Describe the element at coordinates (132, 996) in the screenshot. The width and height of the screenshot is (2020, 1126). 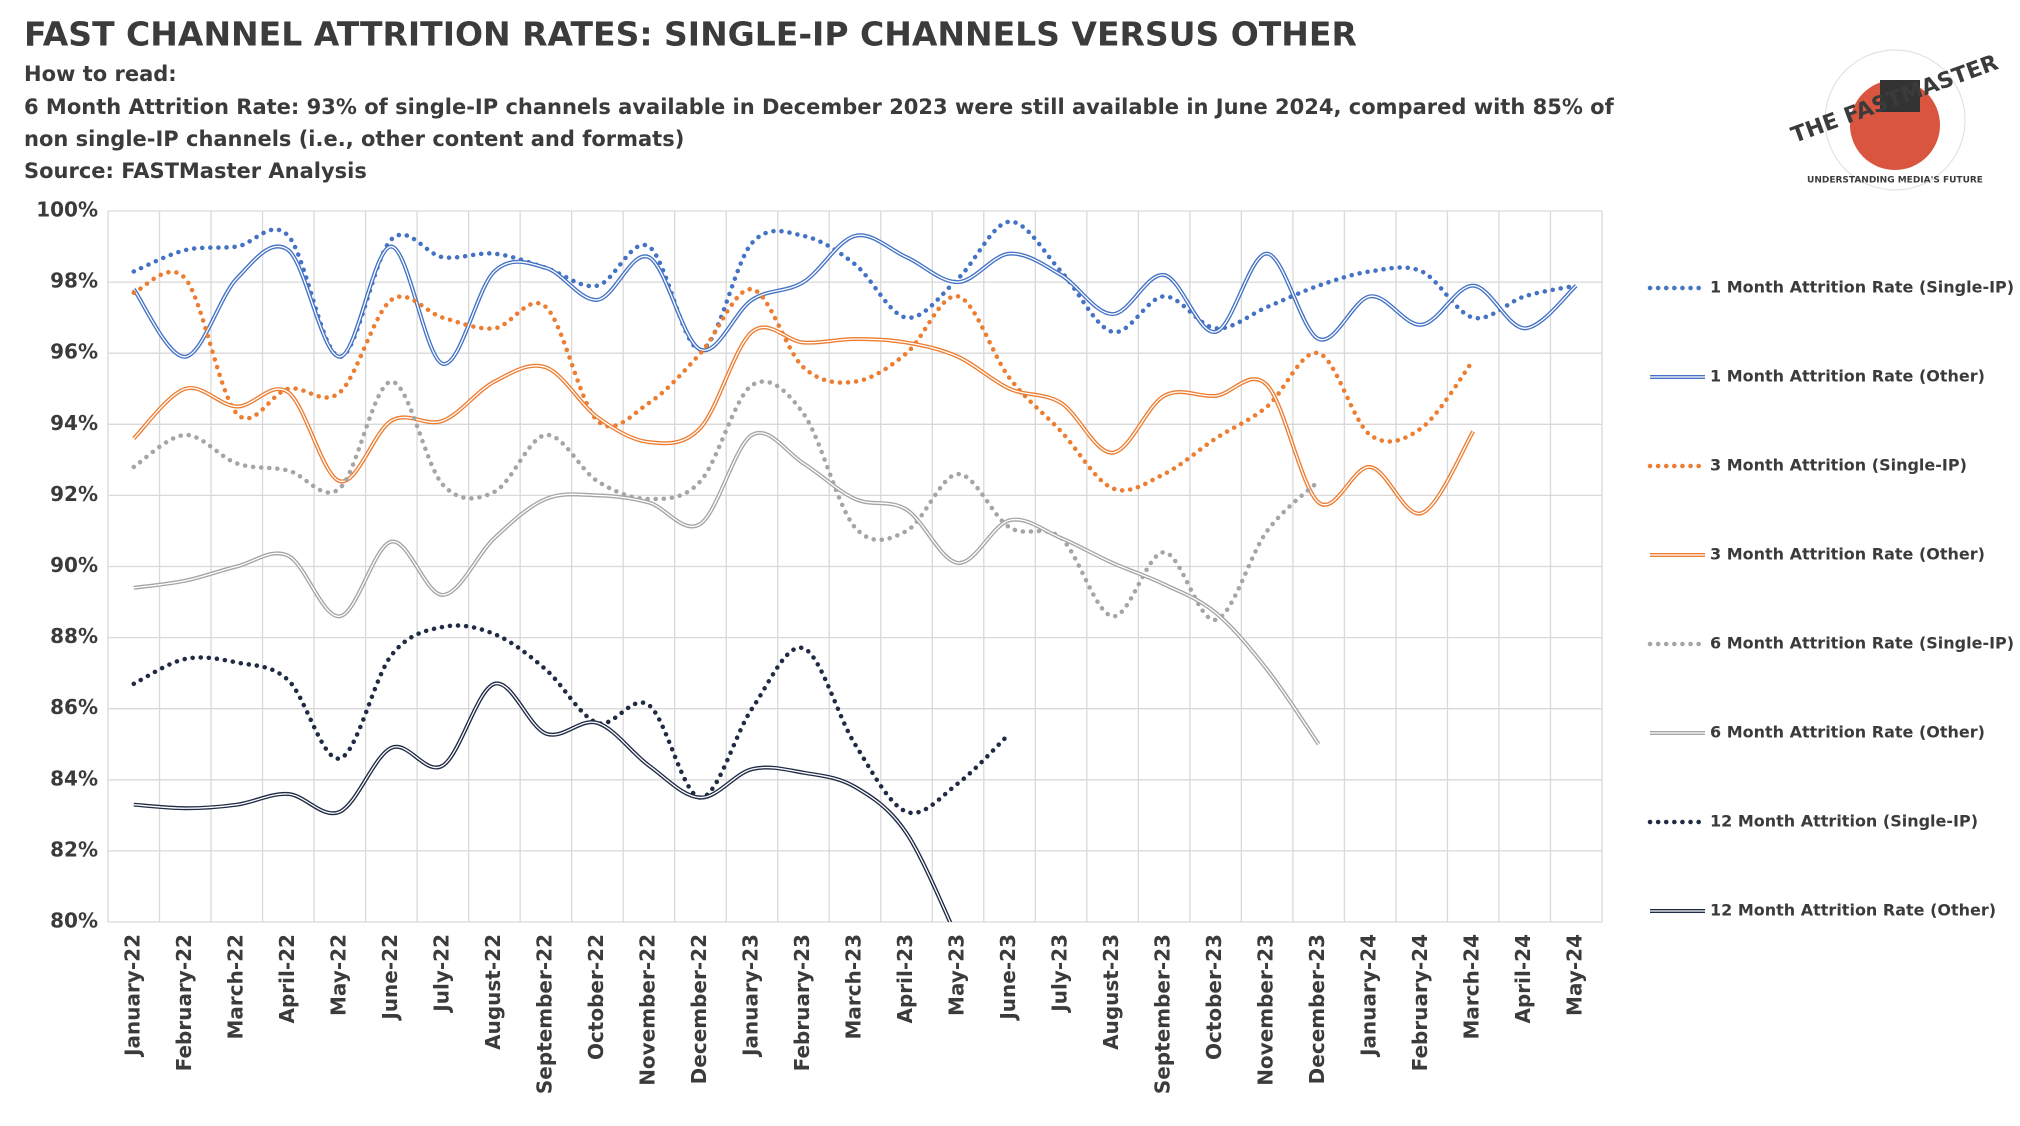
I see `x-tick-label: January-22` at that location.